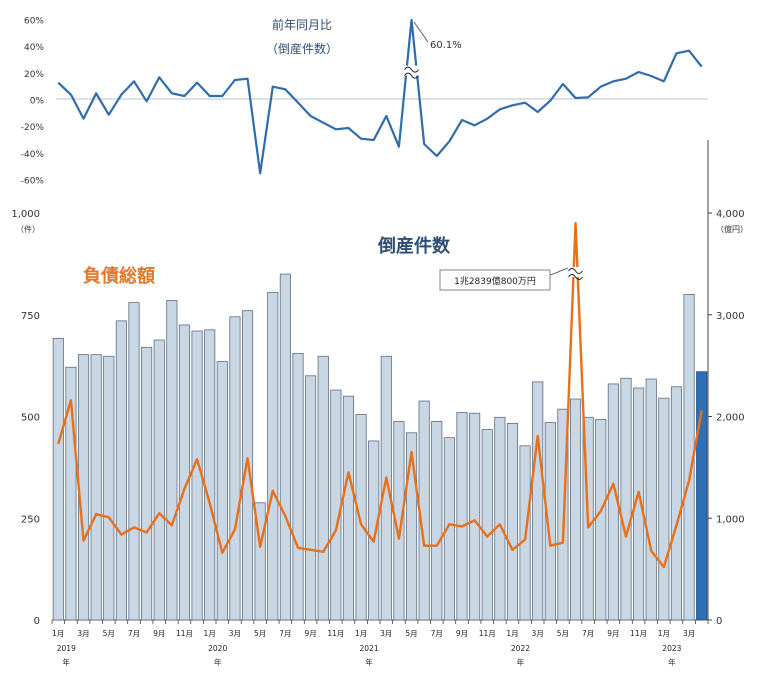 The width and height of the screenshot is (768, 680). What do you see at coordinates (446, 45) in the screenshot?
I see `yoy-annotation: 60.1%` at bounding box center [446, 45].